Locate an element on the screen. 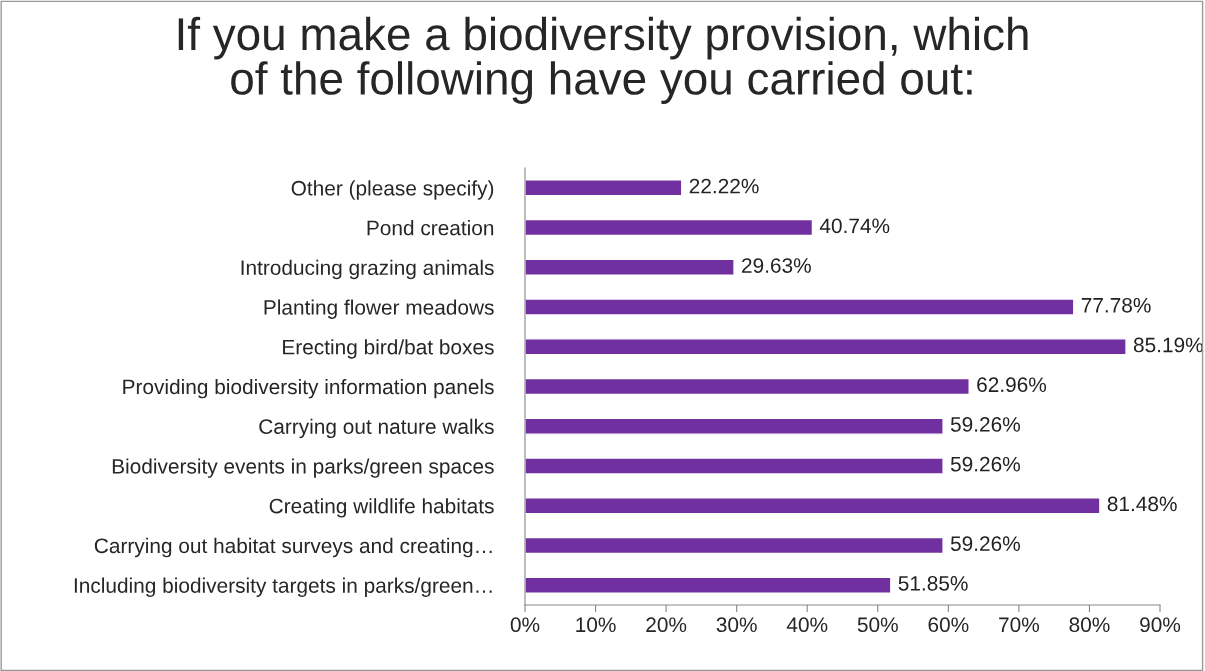  data-label: 40.74% is located at coordinates (854, 226).